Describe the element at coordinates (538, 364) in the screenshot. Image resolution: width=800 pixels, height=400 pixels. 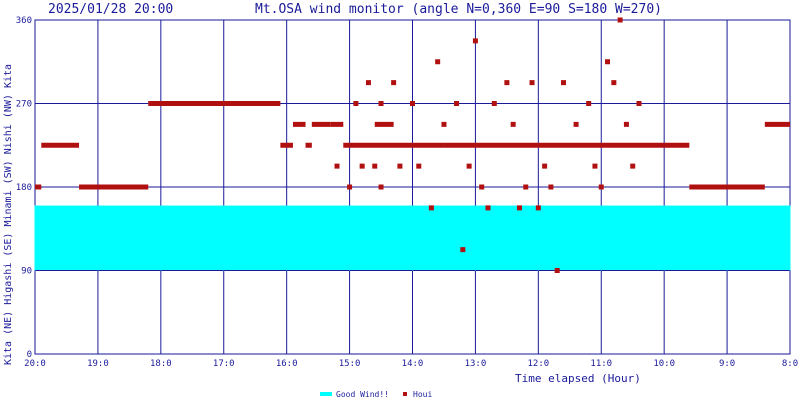
I see `x-tick-label: 12:0` at that location.